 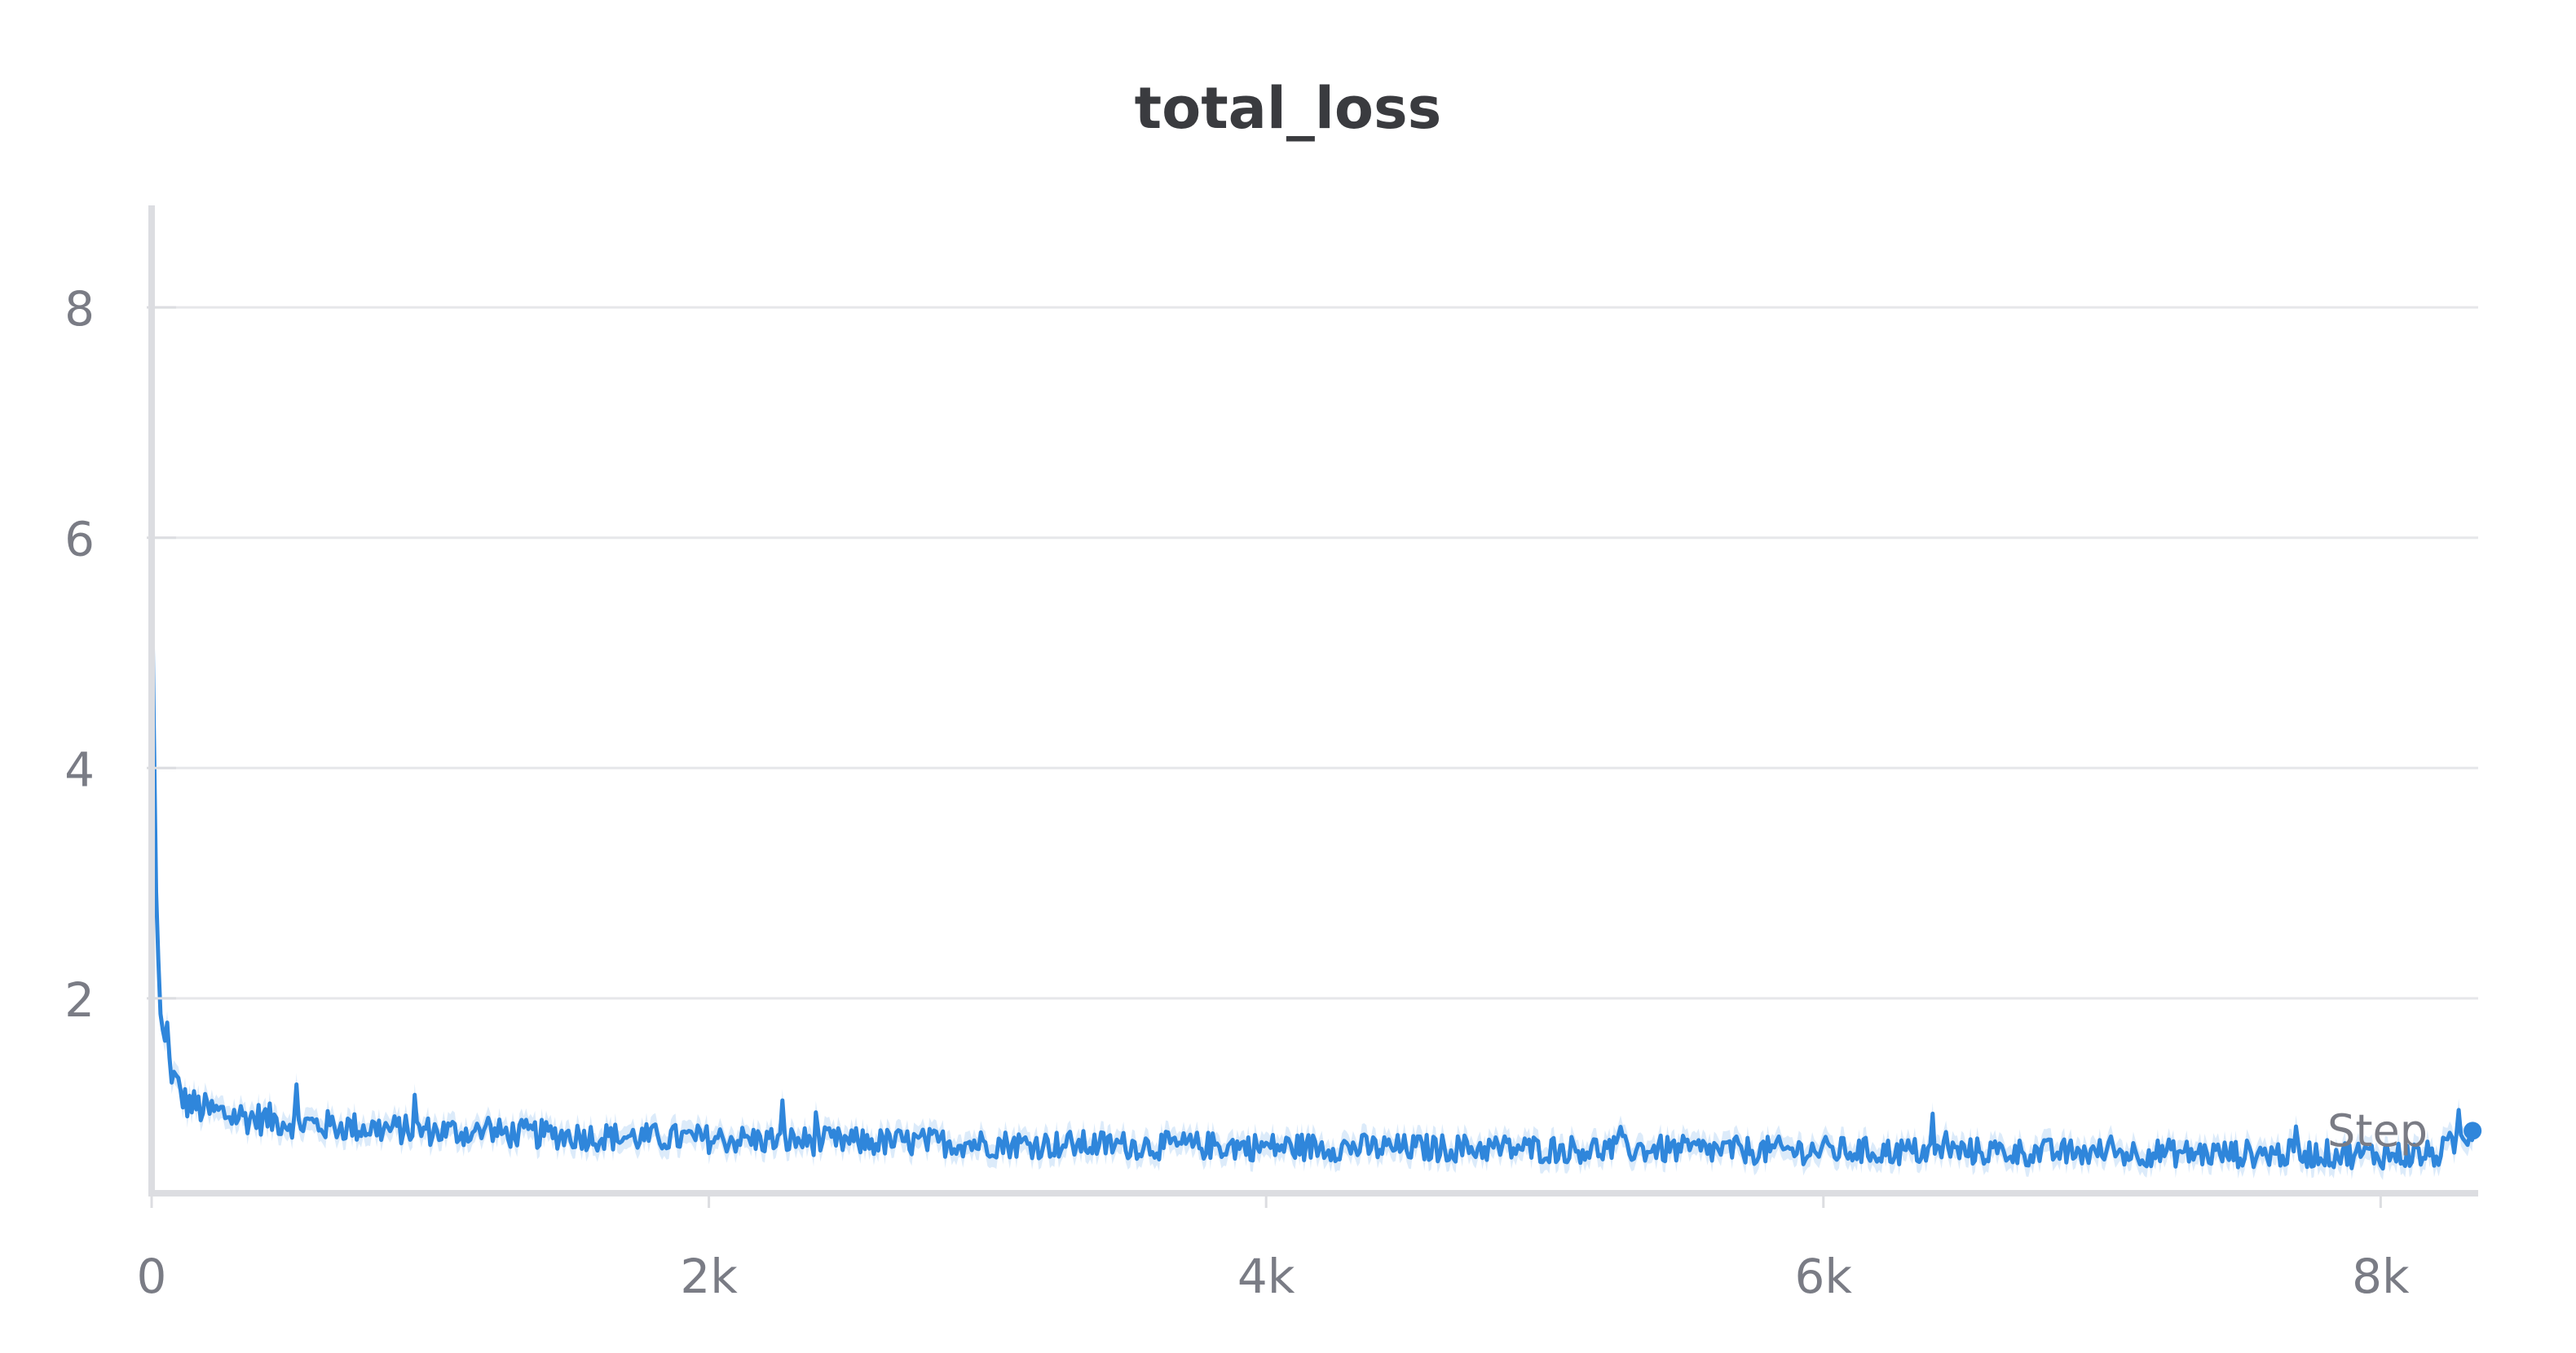 What do you see at coordinates (709, 1276) in the screenshot?
I see `x-tick-label: 2k` at bounding box center [709, 1276].